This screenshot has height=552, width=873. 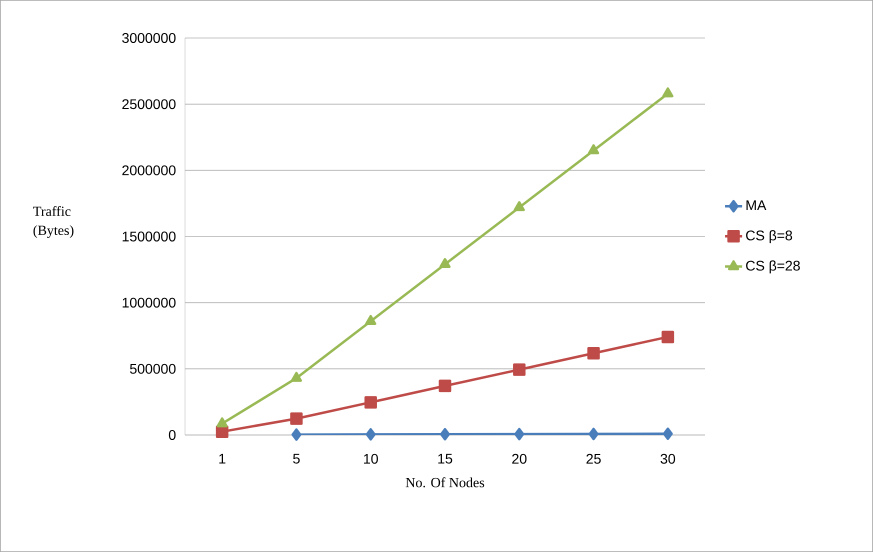 I want to click on legend-label: MA, so click(x=756, y=205).